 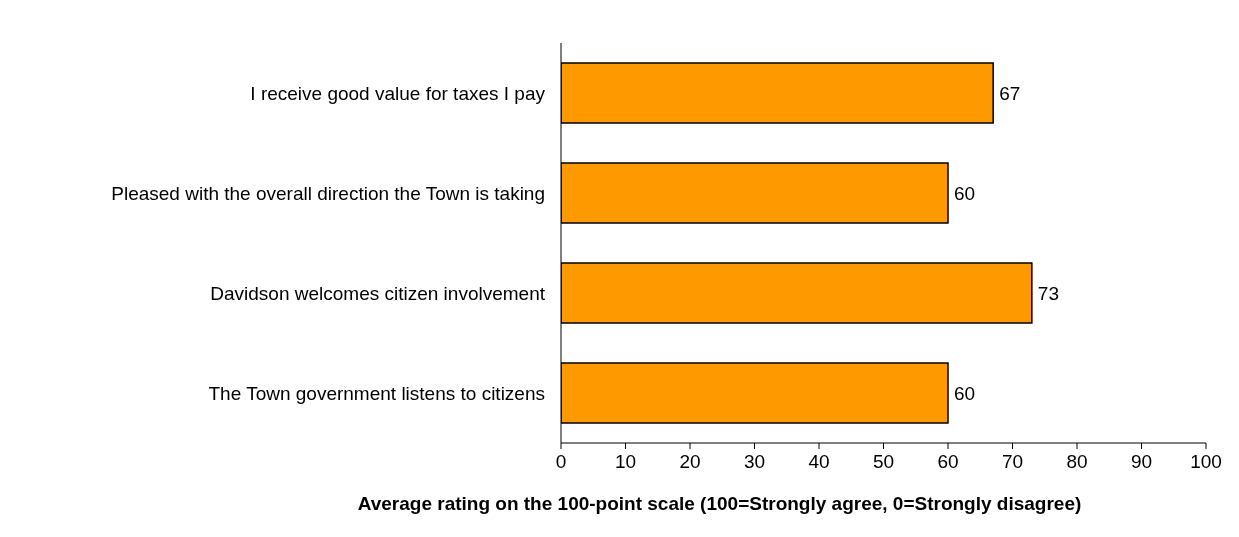 What do you see at coordinates (378, 293) in the screenshot?
I see `y-tick-label: Davidson welcomes citizen involvement` at bounding box center [378, 293].